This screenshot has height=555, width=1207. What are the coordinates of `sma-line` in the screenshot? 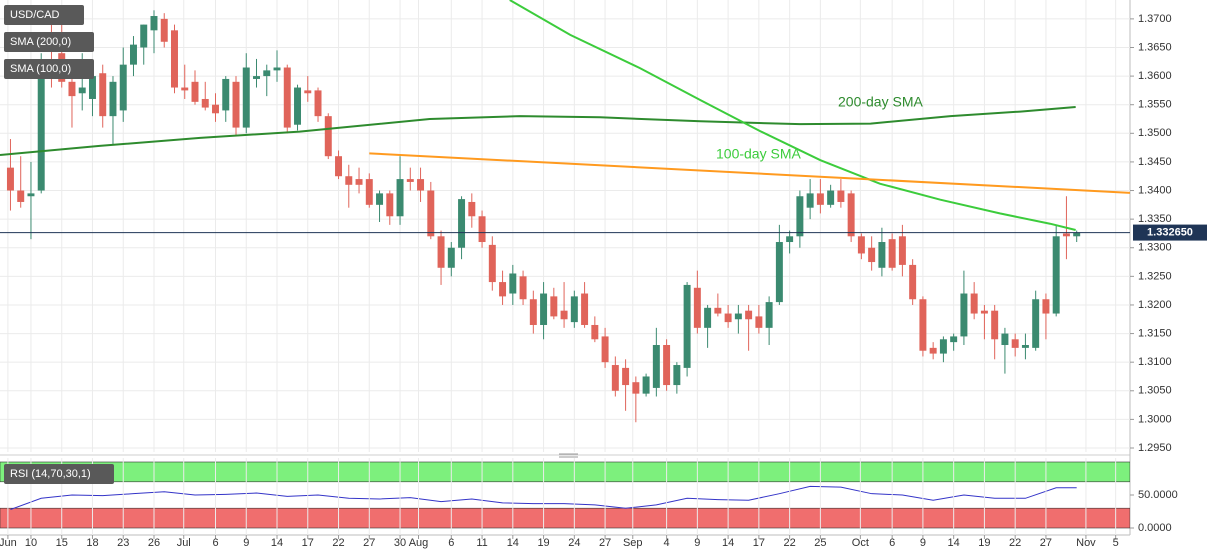 It's located at (538, 131).